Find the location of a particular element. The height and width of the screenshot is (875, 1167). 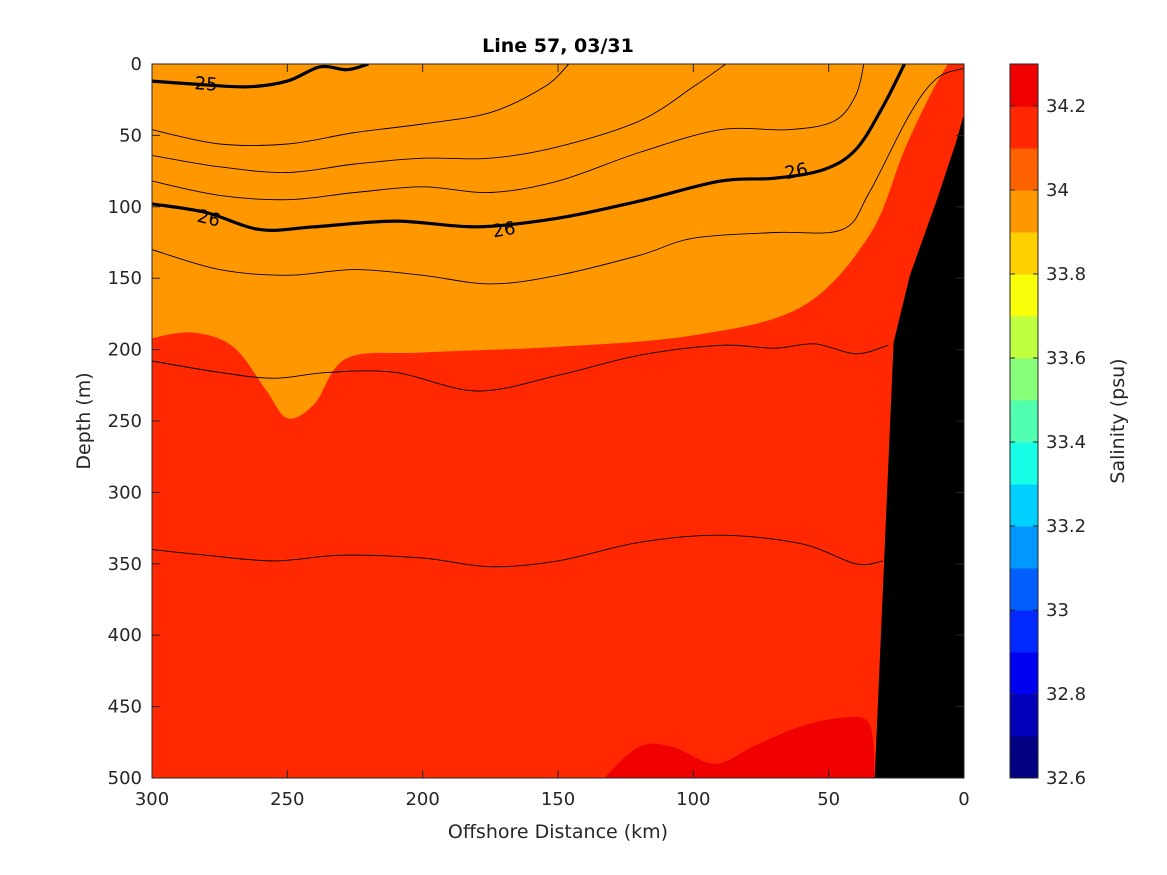

x-tick-label: 0 is located at coordinates (963, 799).